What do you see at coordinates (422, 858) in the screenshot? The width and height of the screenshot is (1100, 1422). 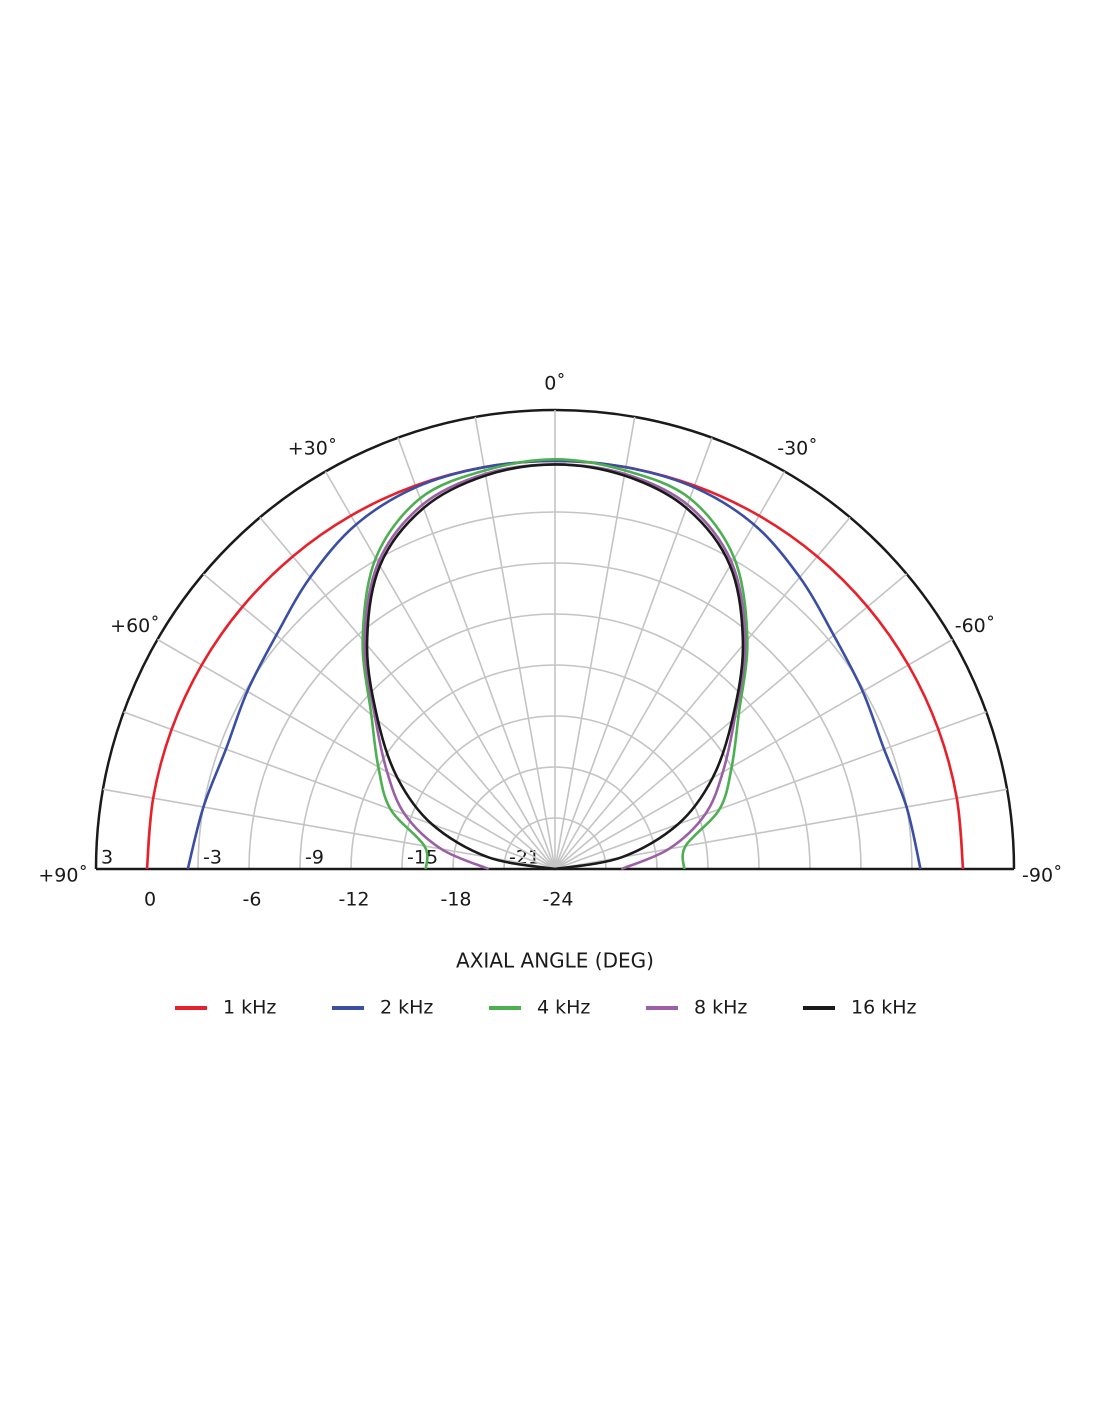 I see `r-tick-label: -15` at bounding box center [422, 858].